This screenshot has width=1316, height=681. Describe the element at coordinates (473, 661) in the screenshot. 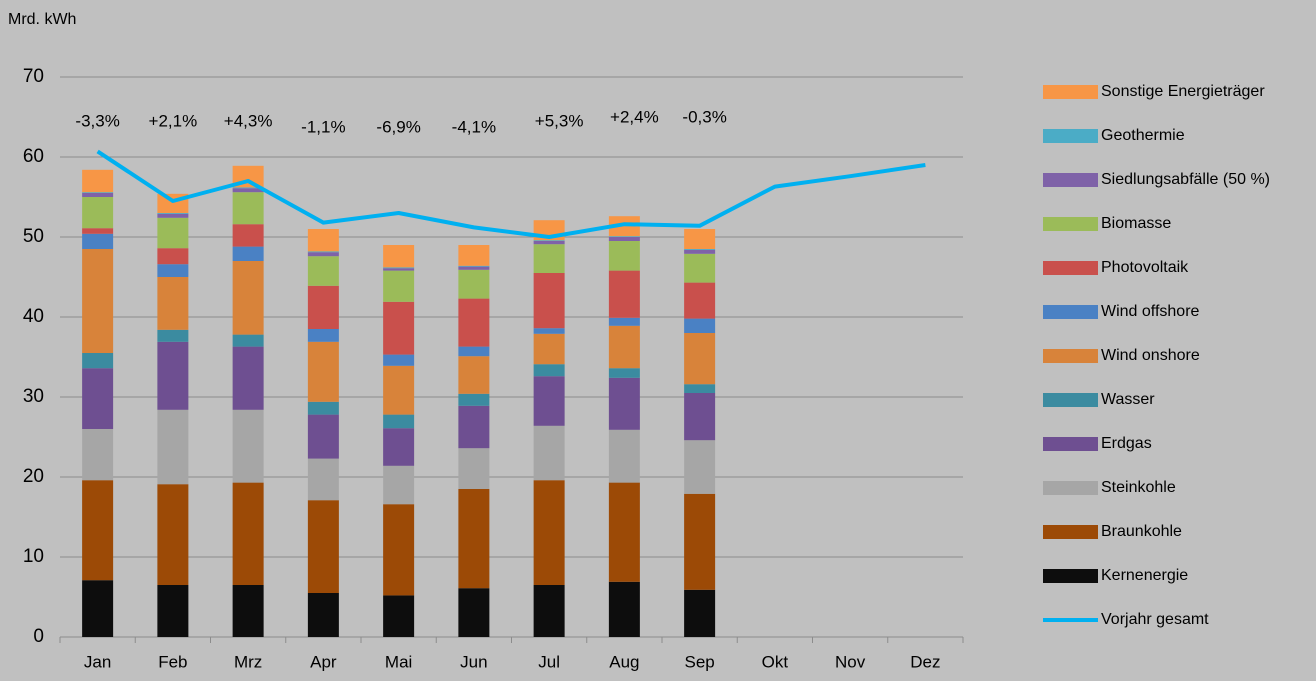

I see `x-tick-label: Jun` at that location.